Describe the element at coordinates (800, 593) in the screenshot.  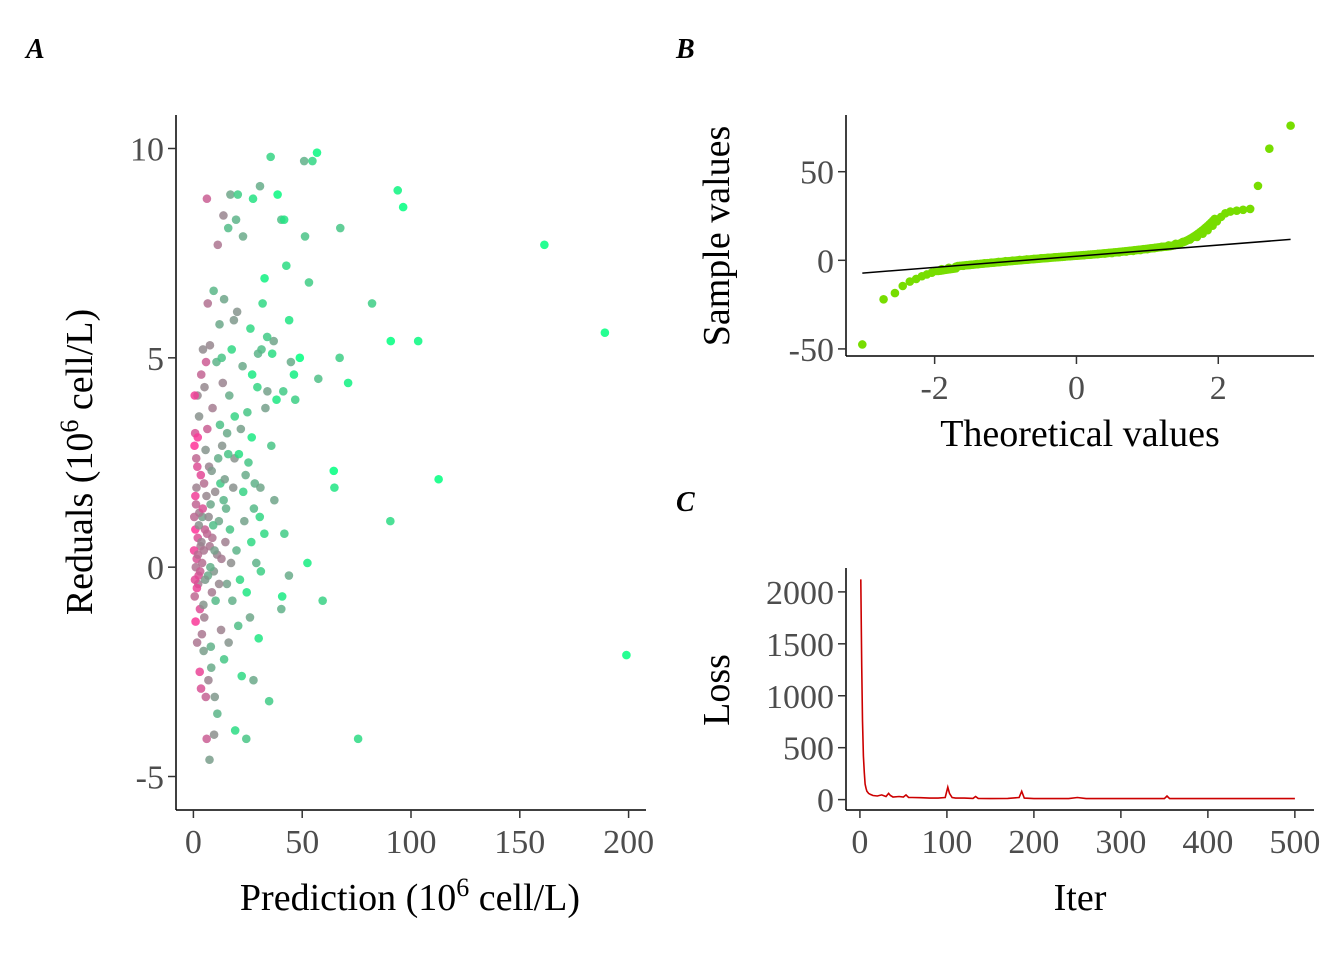
I see `c-y-tick-label: 2000` at that location.